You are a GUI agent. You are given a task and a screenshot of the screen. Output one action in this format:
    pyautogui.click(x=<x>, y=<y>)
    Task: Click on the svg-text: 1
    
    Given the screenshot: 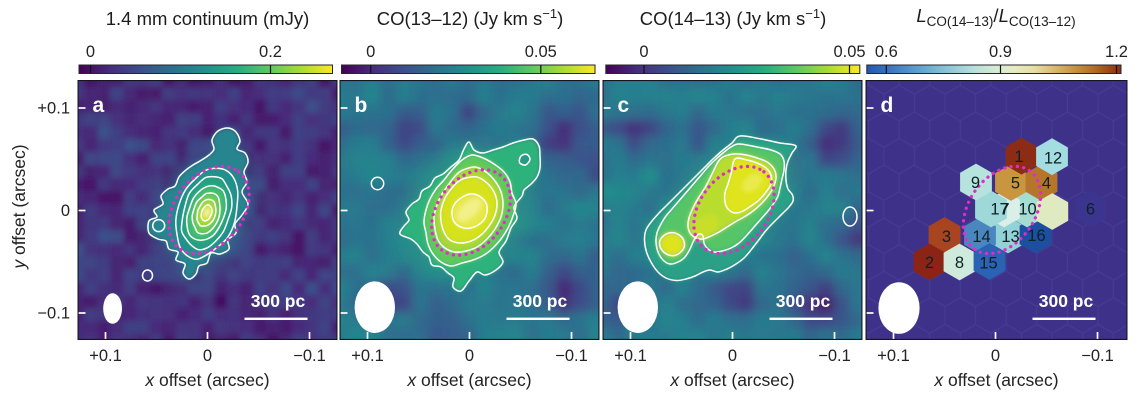 What is the action you would take?
    pyautogui.click(x=1018, y=157)
    